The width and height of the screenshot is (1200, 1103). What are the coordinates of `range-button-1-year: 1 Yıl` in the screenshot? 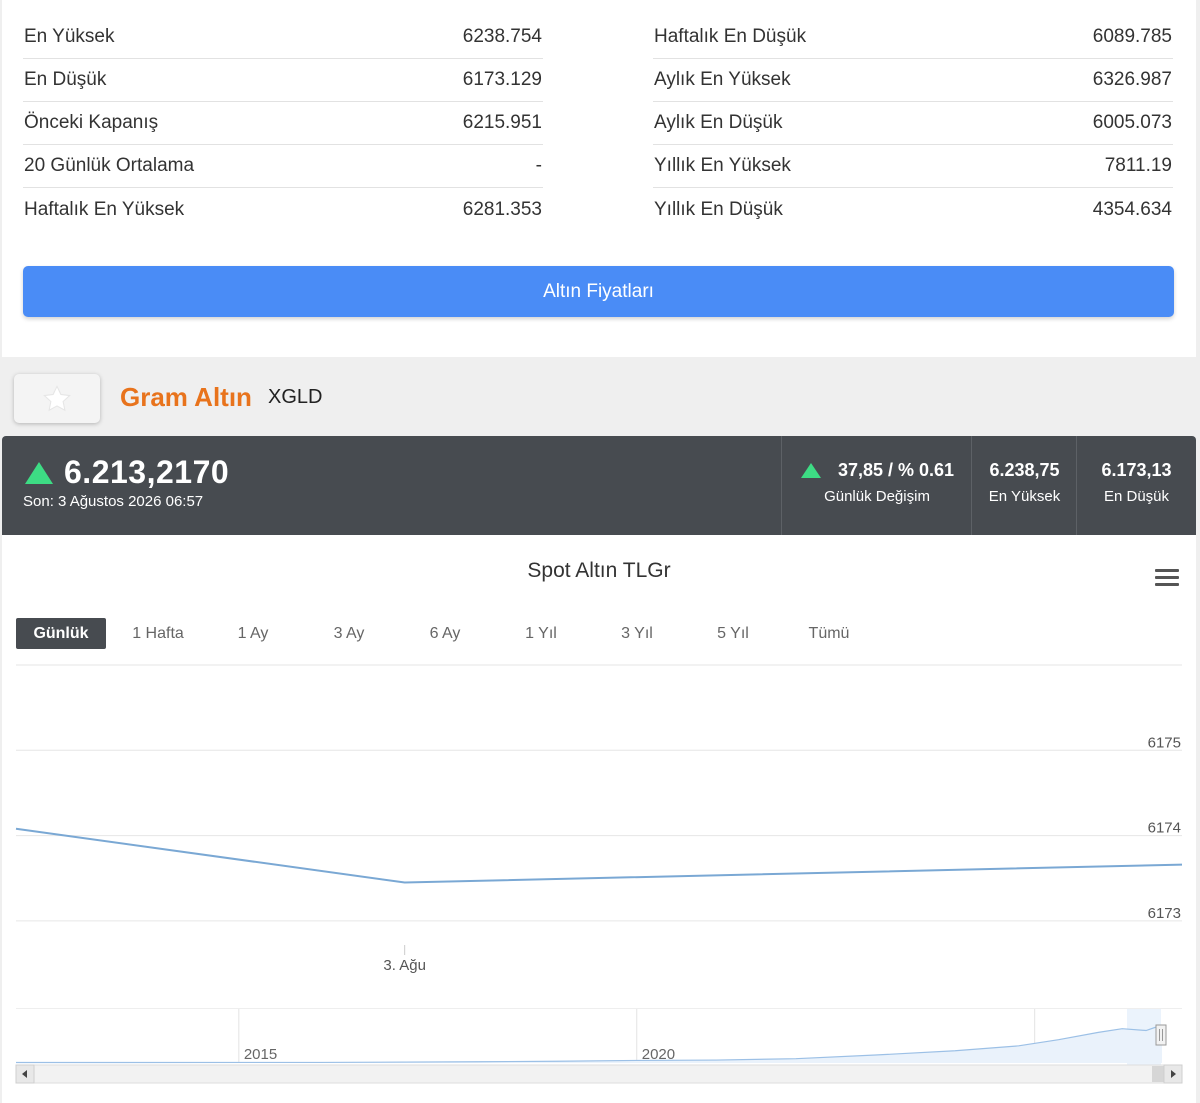 It's located at (541, 633).